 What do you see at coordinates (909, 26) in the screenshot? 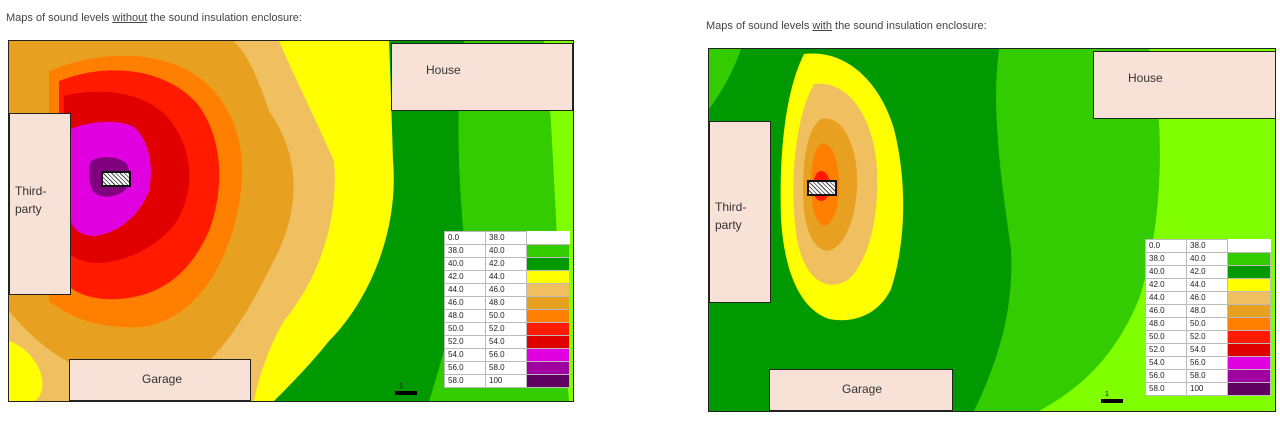
I see `right-caption-text-end: the sound insulation enclosure:` at bounding box center [909, 26].